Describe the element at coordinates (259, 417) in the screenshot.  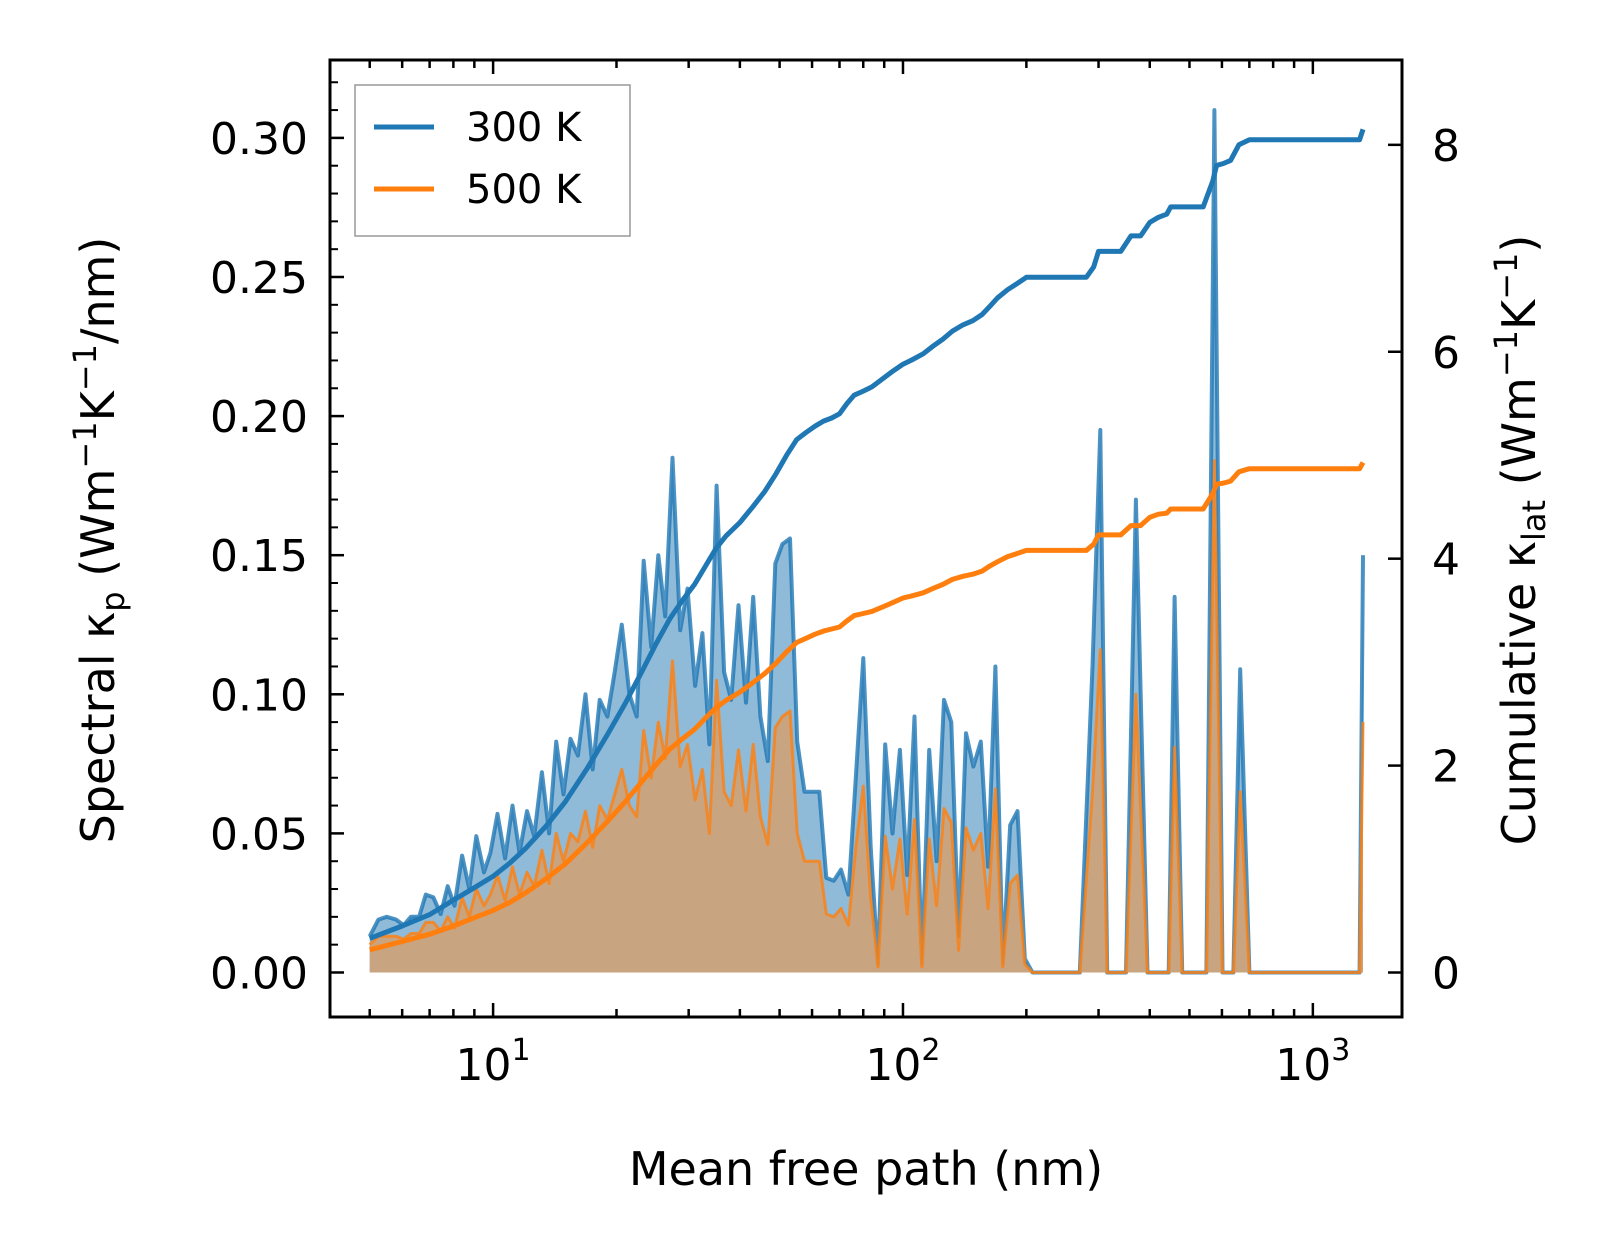
I see `y-left-tick-label: 0.20` at that location.